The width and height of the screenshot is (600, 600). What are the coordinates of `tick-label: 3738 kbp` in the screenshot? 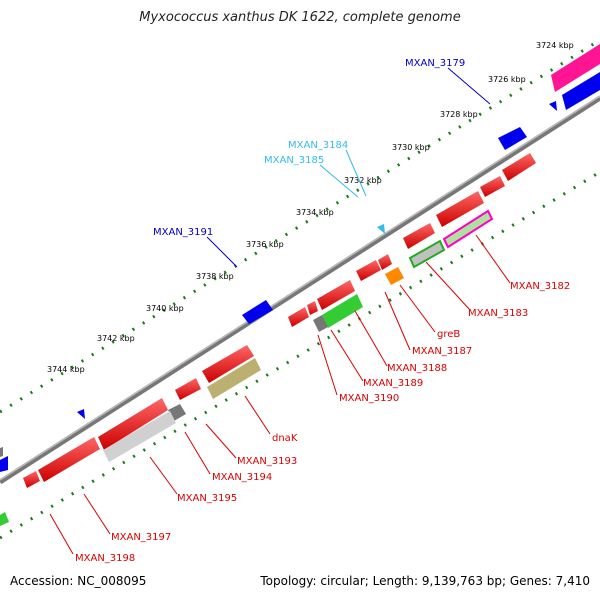 It's located at (215, 276).